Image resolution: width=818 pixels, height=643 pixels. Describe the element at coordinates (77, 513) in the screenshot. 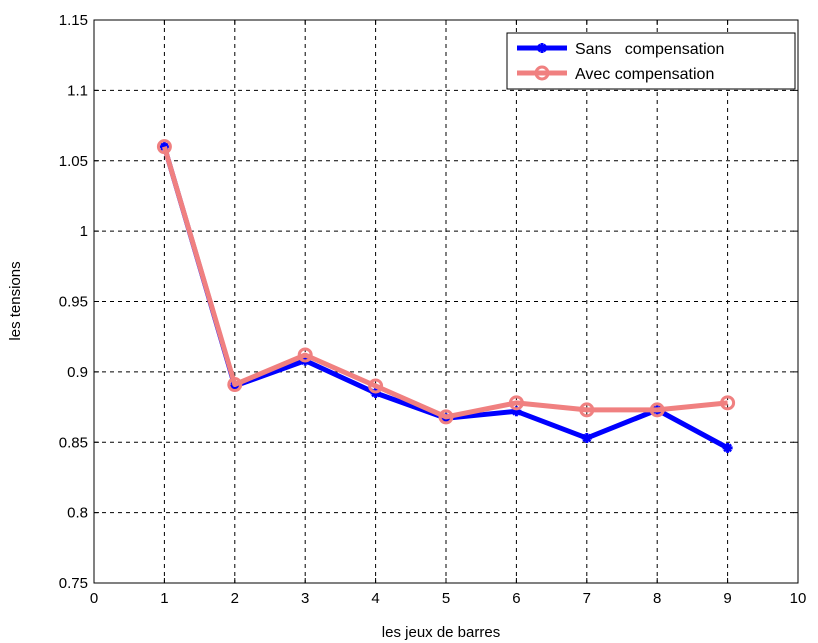

I see `y-tick-label: 0.8` at that location.